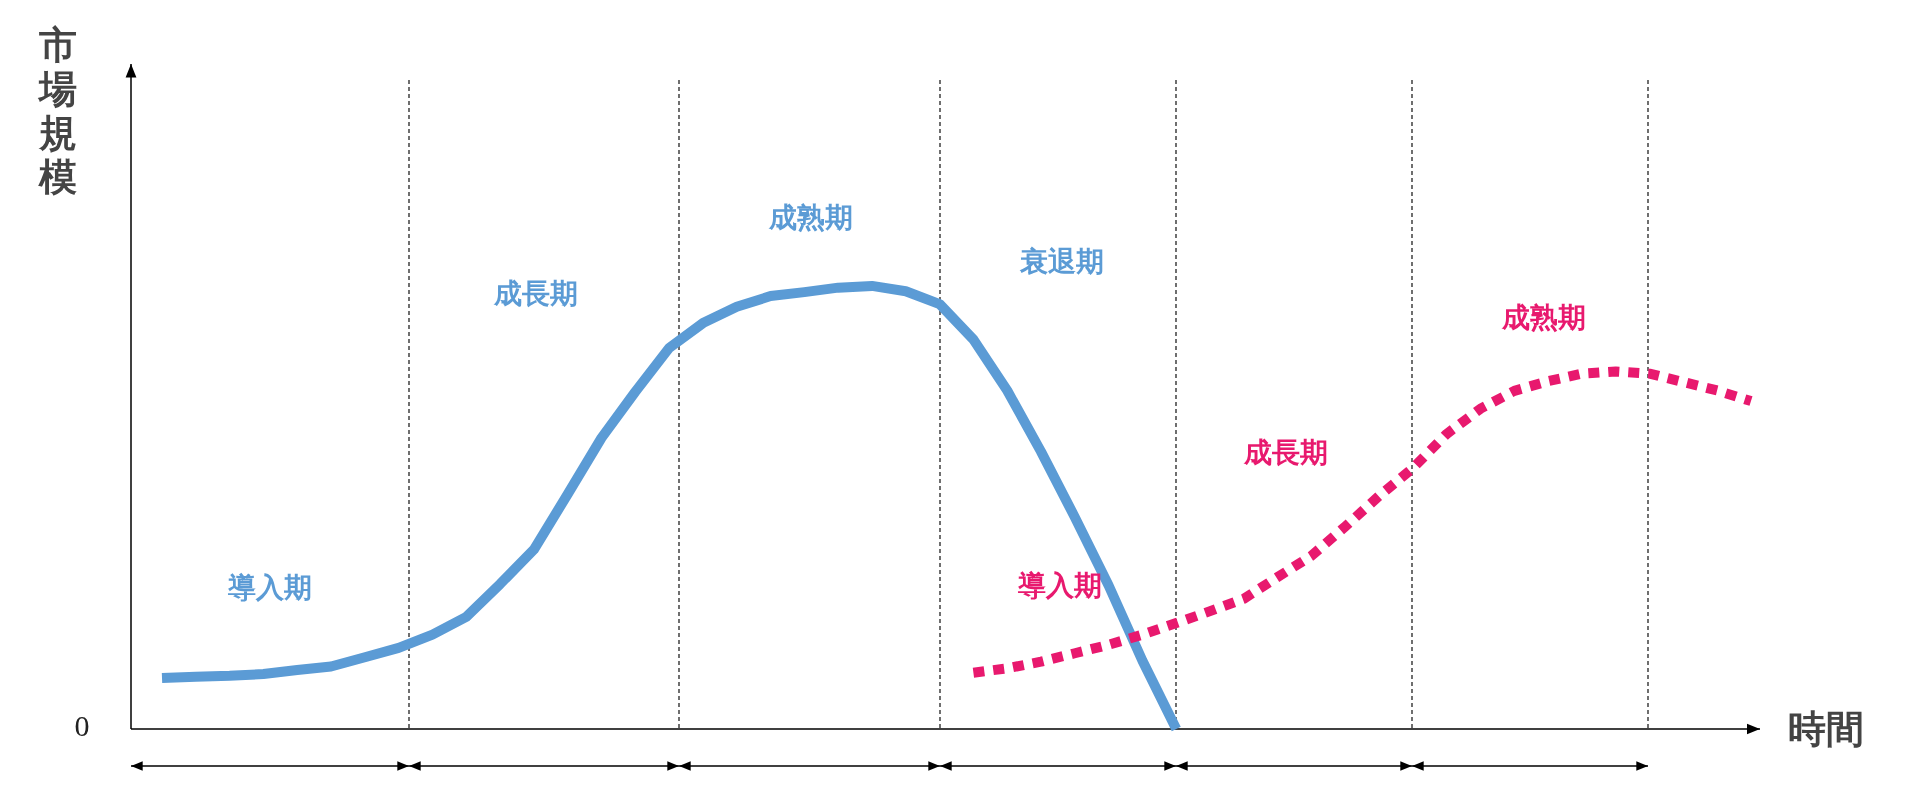 This screenshot has height=805, width=1909. I want to click on text: 成熟期, so click(810, 217).